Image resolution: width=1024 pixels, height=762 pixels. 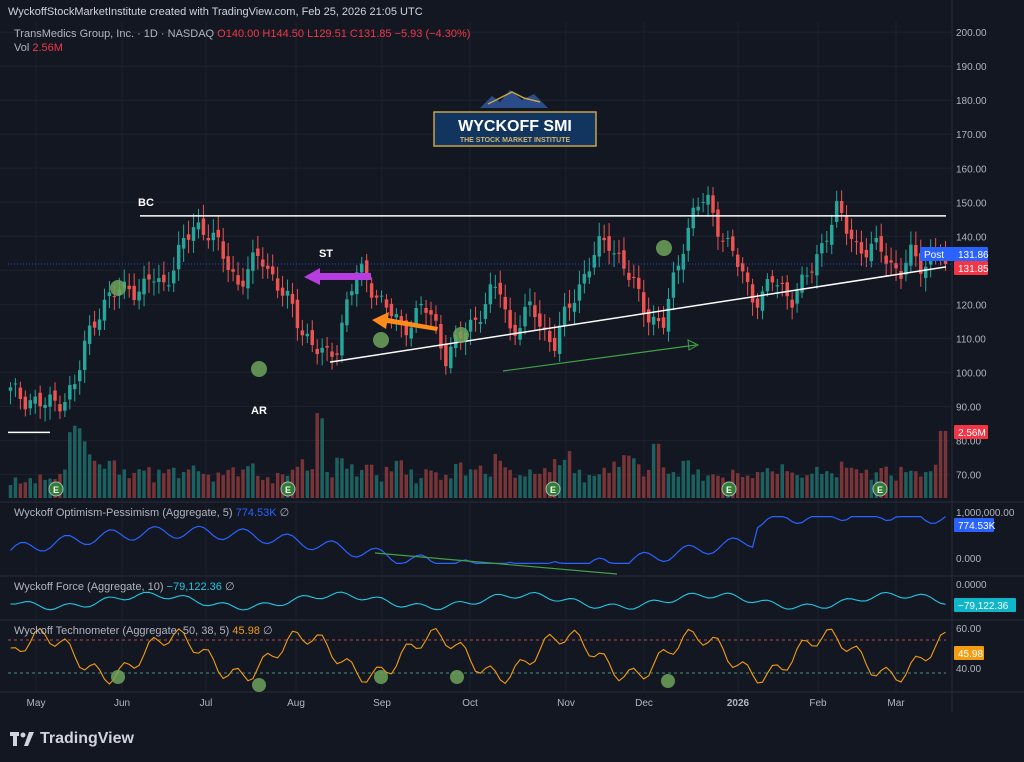 I want to click on label-bc: BC, so click(x=146, y=203).